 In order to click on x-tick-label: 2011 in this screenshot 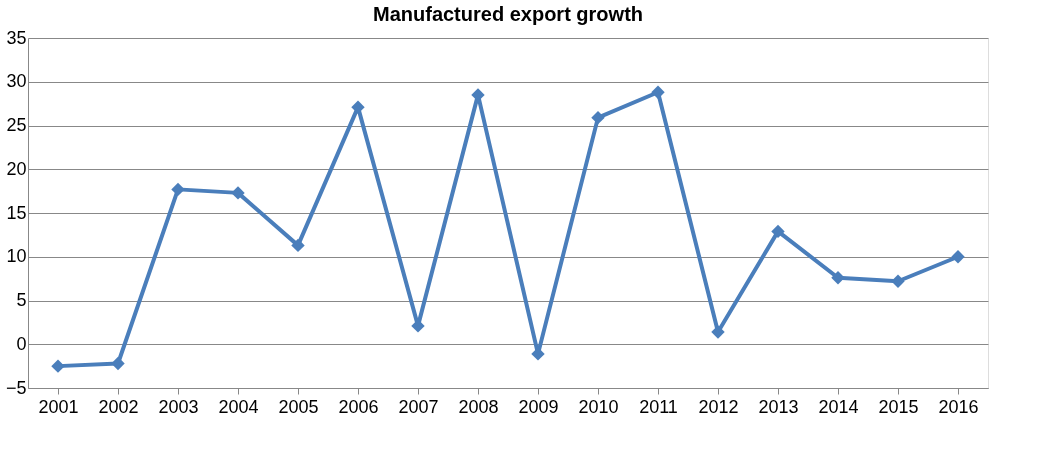, I will do `click(658, 406)`.